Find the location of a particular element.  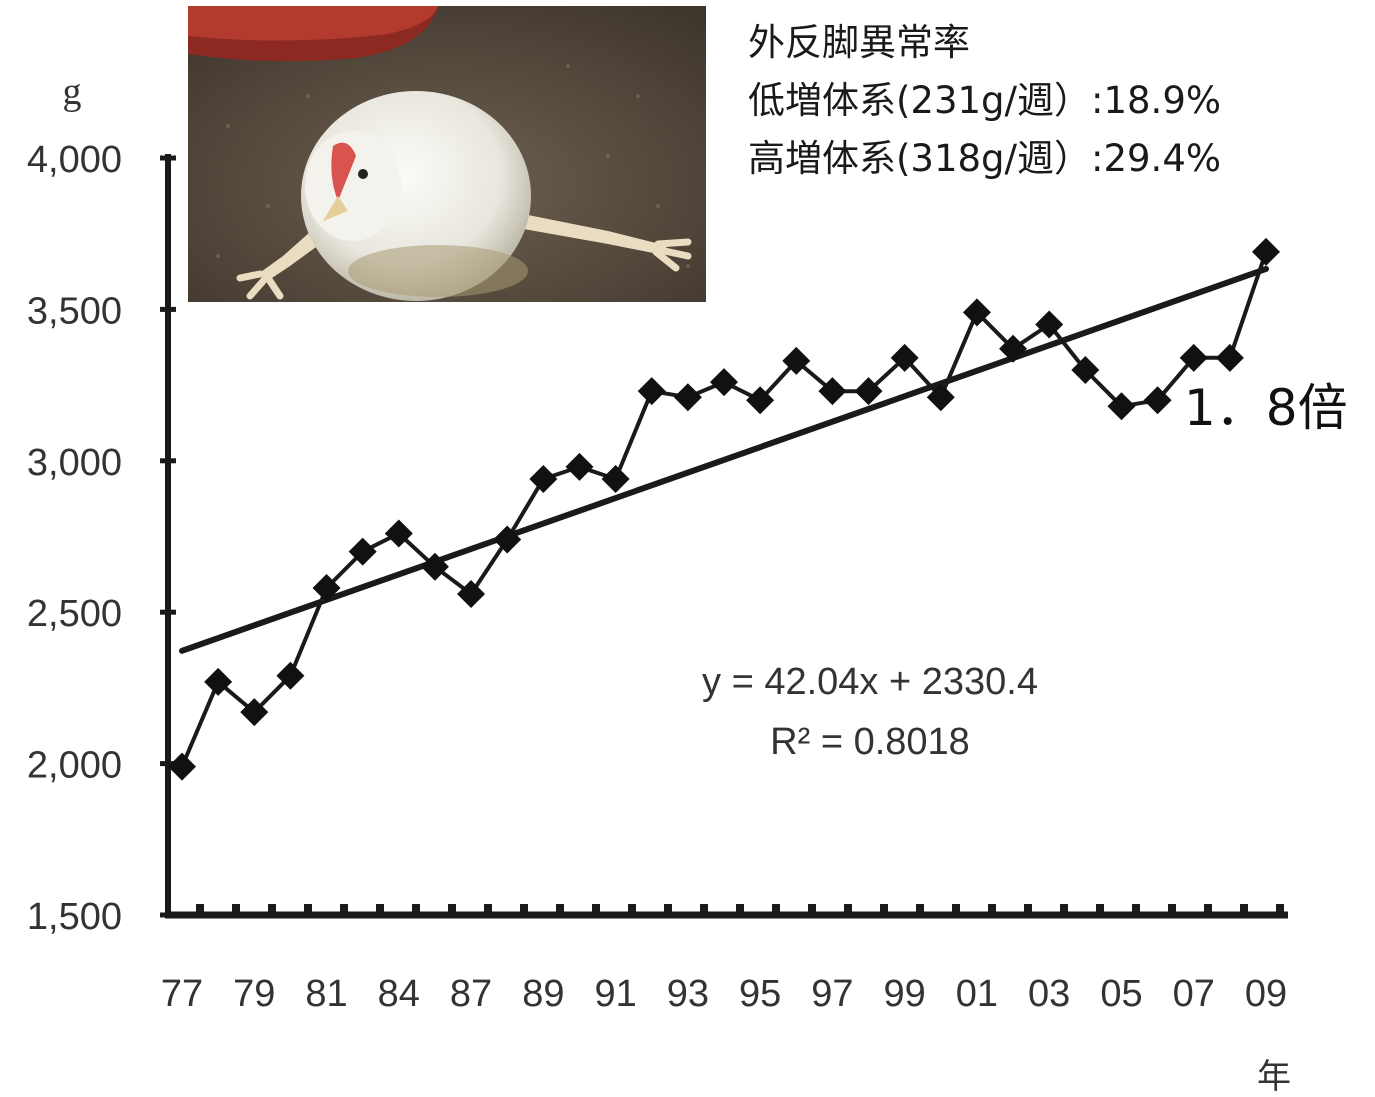

x-tick-label: 87 is located at coordinates (471, 994).